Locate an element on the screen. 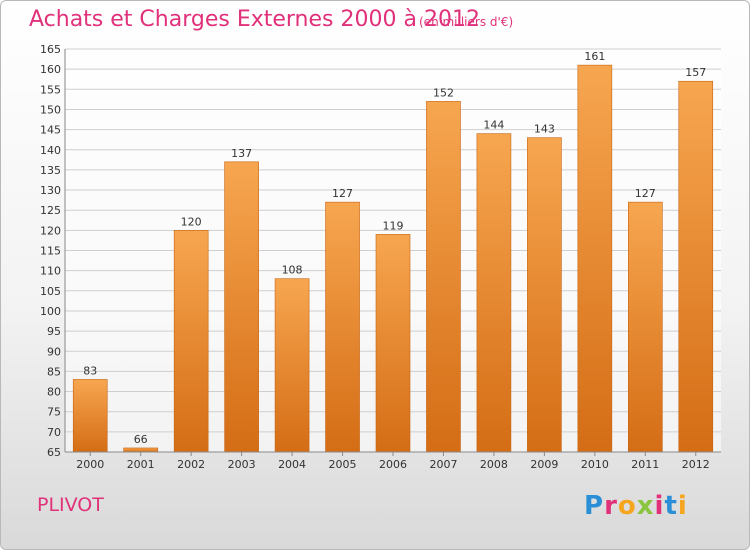 The width and height of the screenshot is (750, 550). bar-2005 is located at coordinates (342, 327).